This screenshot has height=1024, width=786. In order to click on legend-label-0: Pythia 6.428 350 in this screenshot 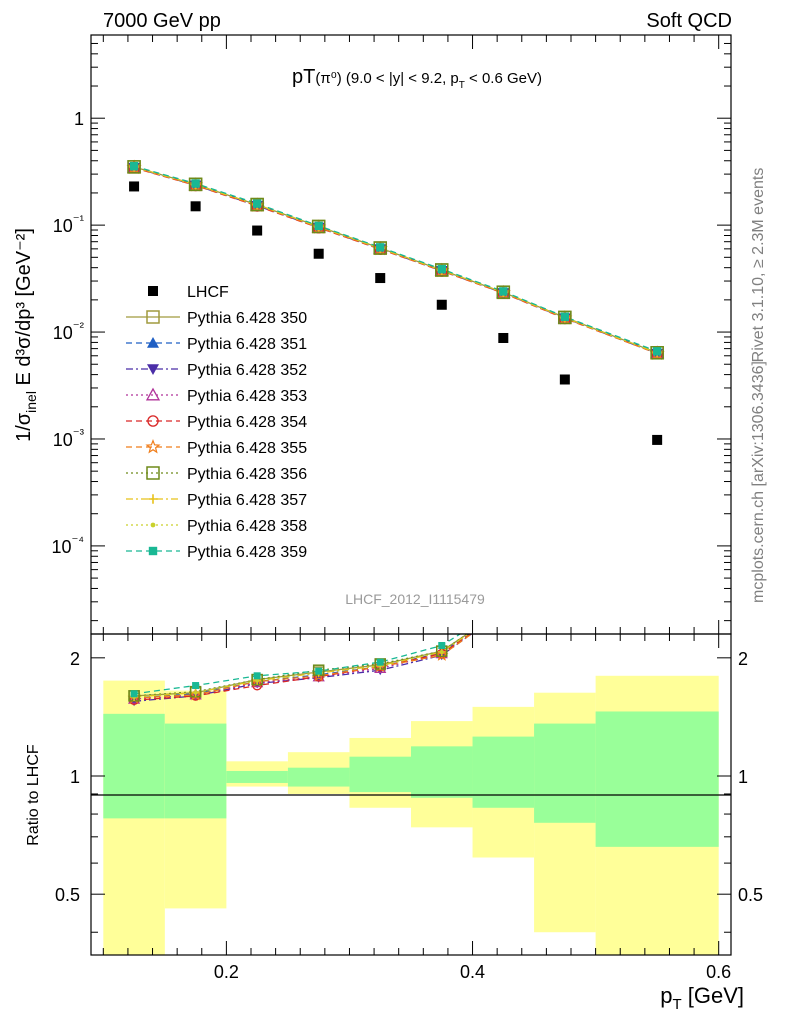, I will do `click(247, 318)`.